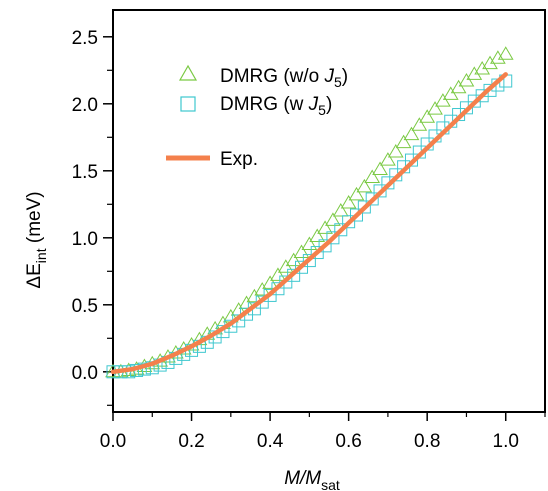 This screenshot has height=491, width=548. Describe the element at coordinates (85, 38) in the screenshot. I see `y-tick-label: 2.5` at that location.